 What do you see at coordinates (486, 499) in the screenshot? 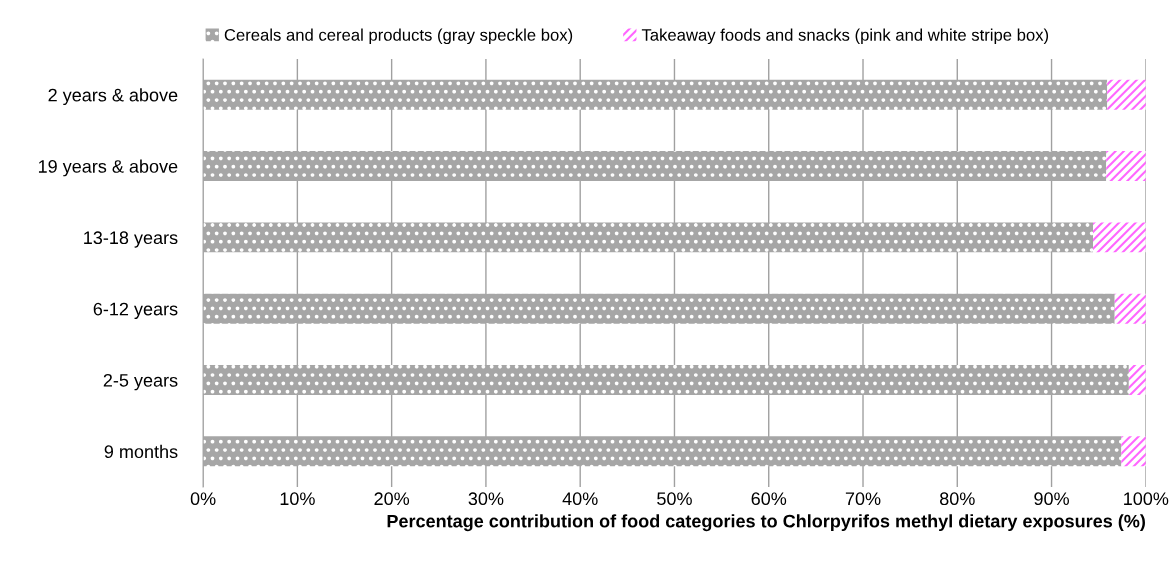
I see `x-tick-label: 30%` at bounding box center [486, 499].